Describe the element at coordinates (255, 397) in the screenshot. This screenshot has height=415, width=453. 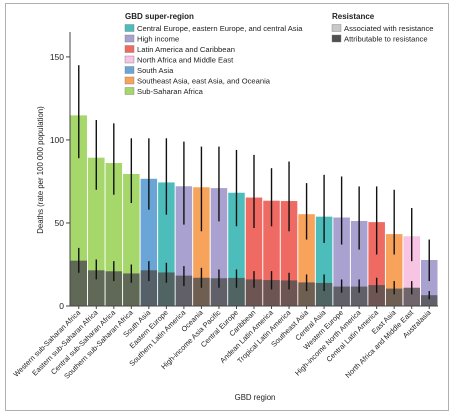
I see `x-axis-title: GBD region` at that location.